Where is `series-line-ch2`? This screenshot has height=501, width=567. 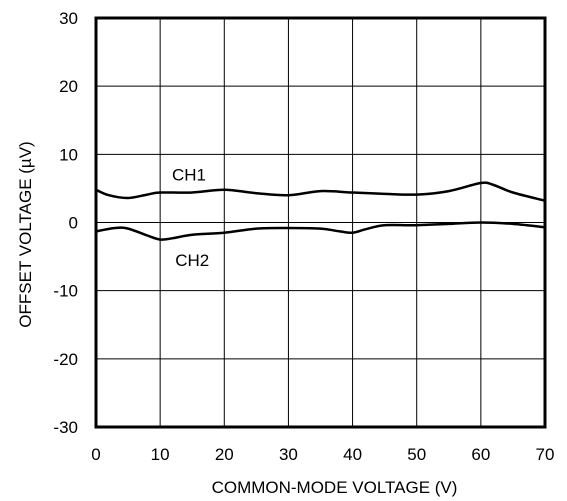
series-line-ch2 is located at coordinates (320, 231).